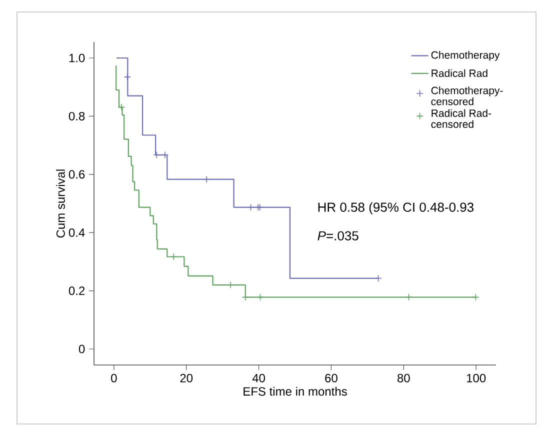  I want to click on x-tick-label: 40, so click(258, 378).